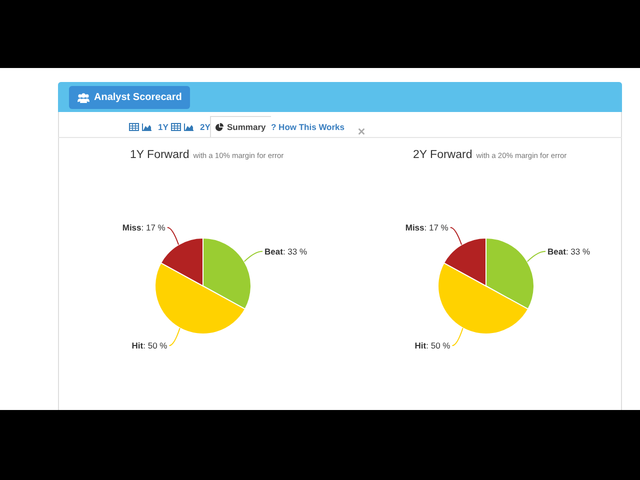 The height and width of the screenshot is (480, 640). Describe the element at coordinates (163, 127) in the screenshot. I see `text: 1Y` at that location.